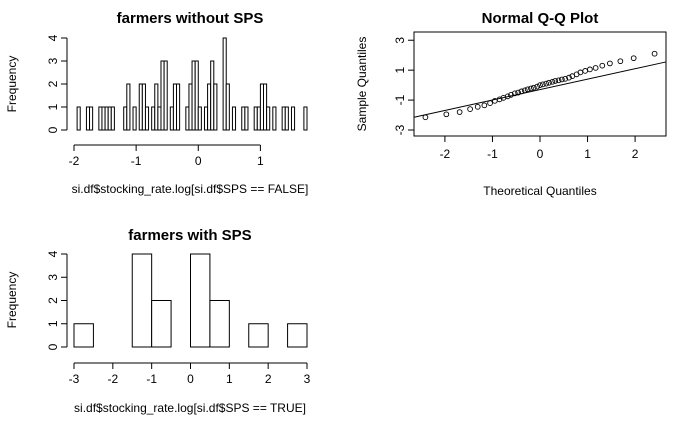 The image size is (700, 432). I want to click on hist-without-axes: -2 -1 0 1 0 1 2 3 4, so click(155, 101).